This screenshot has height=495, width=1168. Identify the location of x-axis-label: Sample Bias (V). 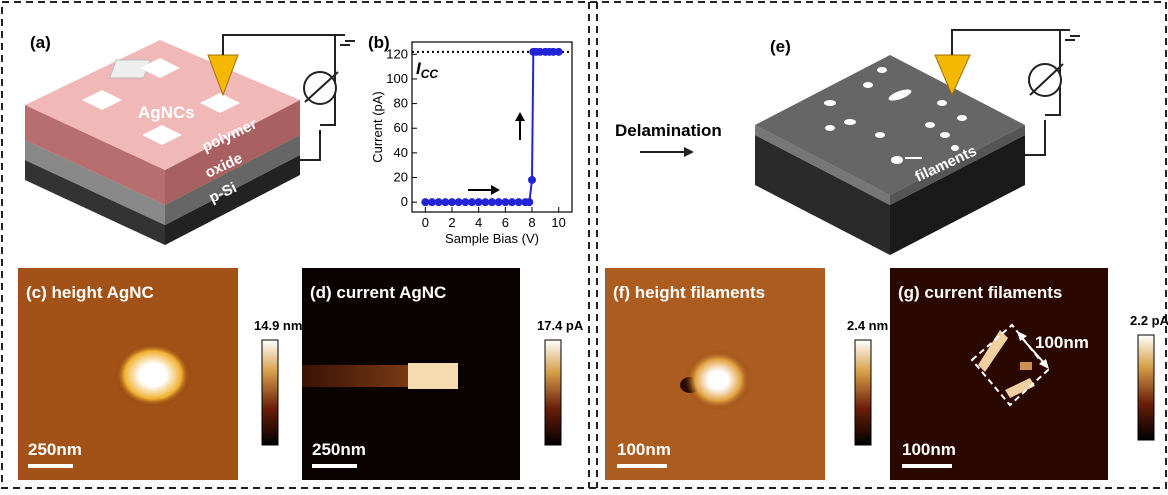
(492, 238).